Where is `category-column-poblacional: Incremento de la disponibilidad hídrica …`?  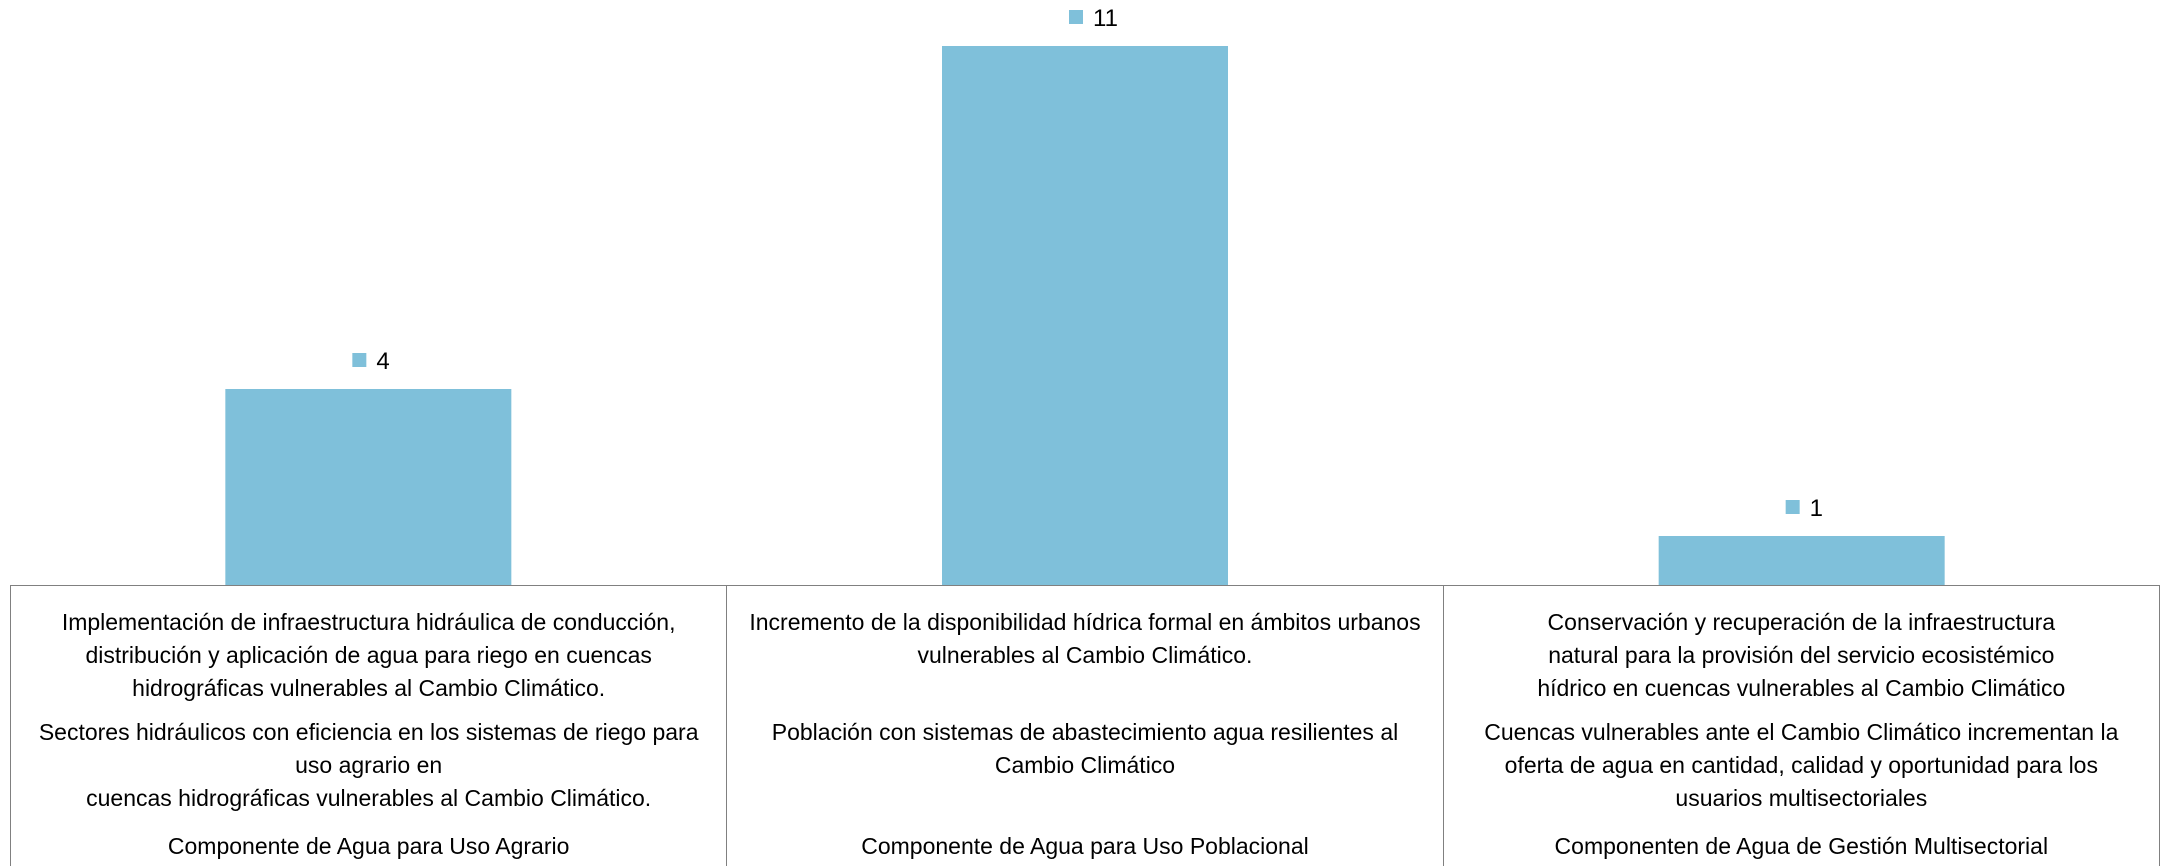
category-column-poblacional: Incremento de la disponibilidad hídrica … is located at coordinates (1085, 726).